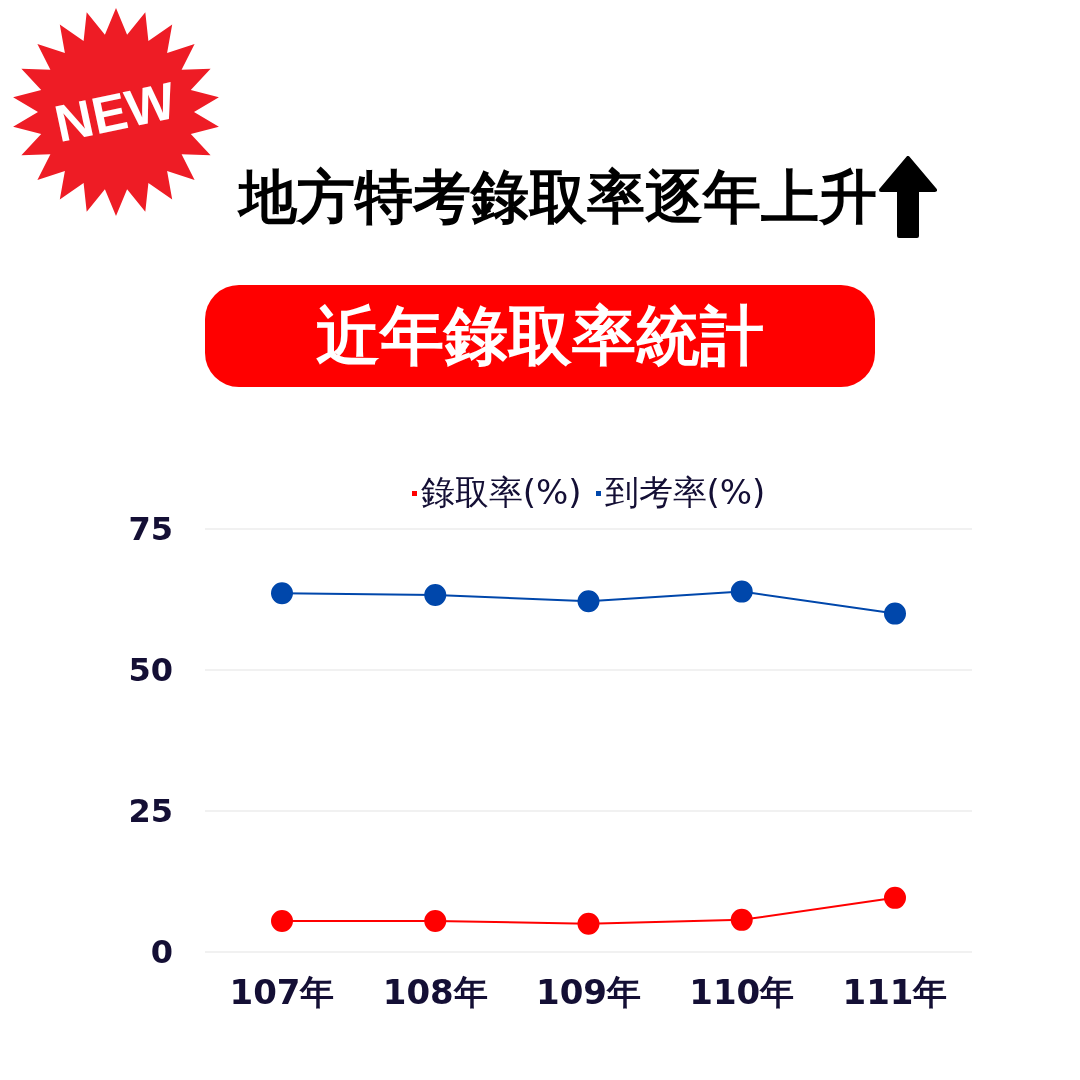 This screenshot has width=1080, height=1080. I want to click on legend-label: 到考率(%), so click(685, 492).